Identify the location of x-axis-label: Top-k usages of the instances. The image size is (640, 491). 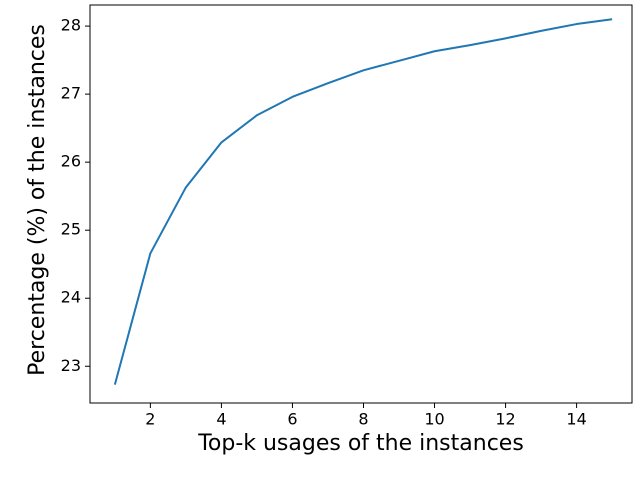
(360, 443).